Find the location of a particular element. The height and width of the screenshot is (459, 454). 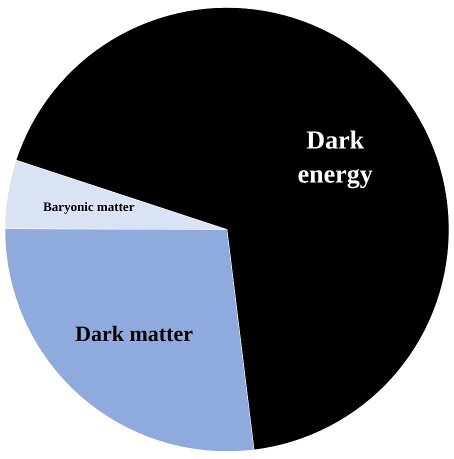

slice-label: Dark energy is located at coordinates (335, 157).